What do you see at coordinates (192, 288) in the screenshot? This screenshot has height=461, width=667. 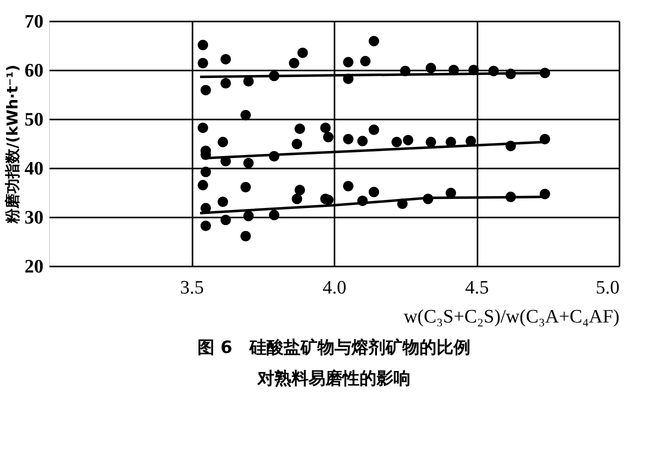 I see `x-tick-label: 3.5` at bounding box center [192, 288].